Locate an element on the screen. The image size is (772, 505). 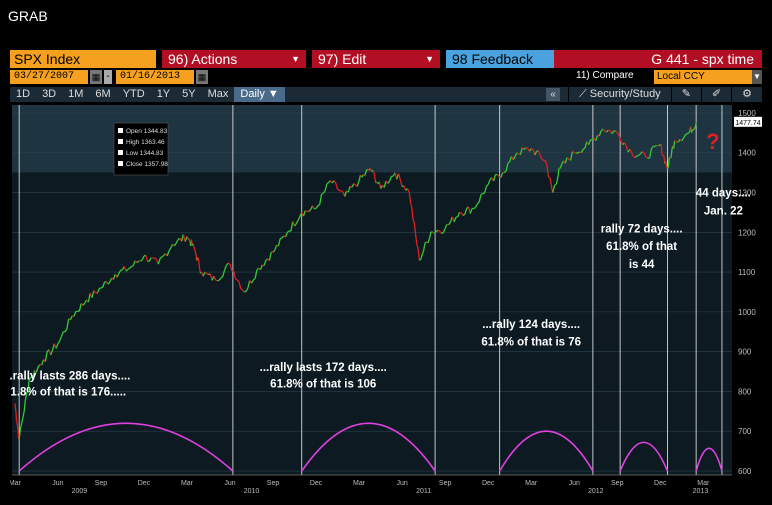
security-field: SPX Index is located at coordinates (83, 59).